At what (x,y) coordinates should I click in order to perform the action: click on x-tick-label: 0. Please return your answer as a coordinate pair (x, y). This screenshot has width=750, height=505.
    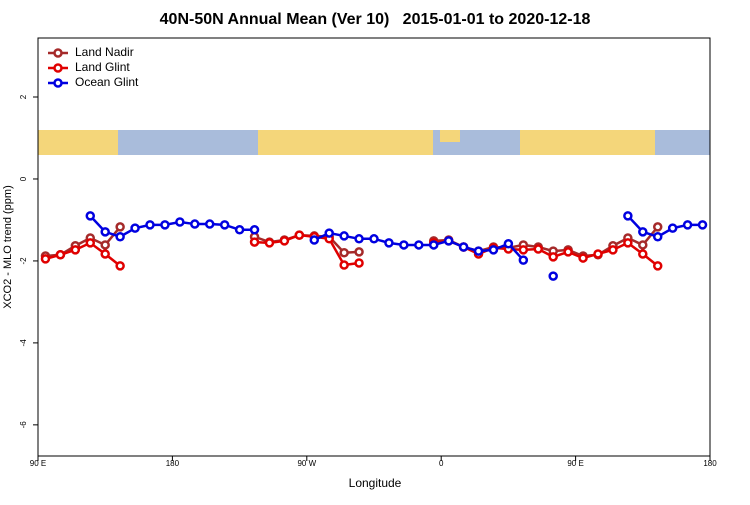
    Looking at the image, I should click on (441, 463).